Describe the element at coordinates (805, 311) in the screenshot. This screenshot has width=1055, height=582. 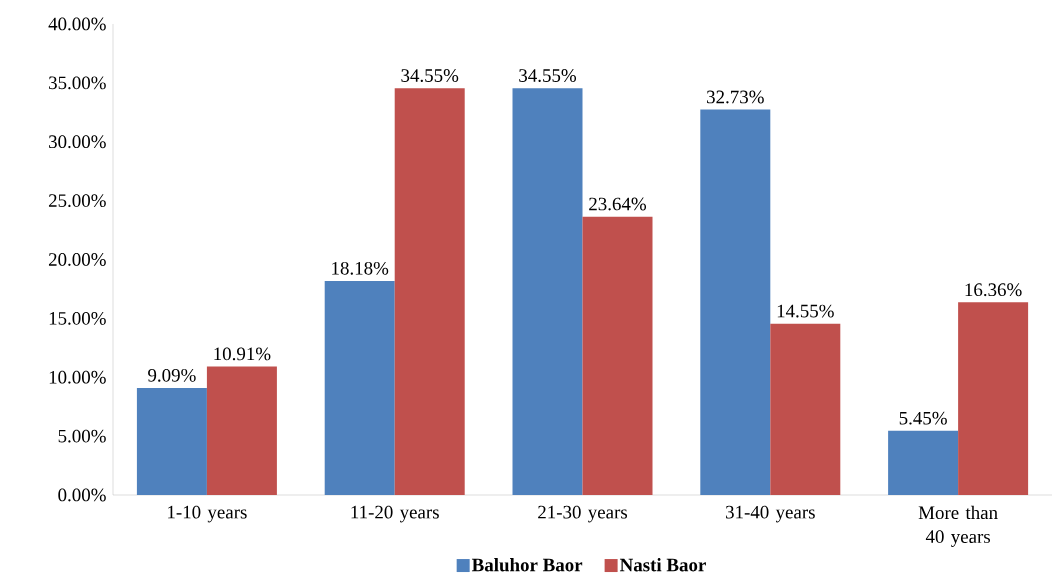
I see `data-label: 14.55%` at that location.